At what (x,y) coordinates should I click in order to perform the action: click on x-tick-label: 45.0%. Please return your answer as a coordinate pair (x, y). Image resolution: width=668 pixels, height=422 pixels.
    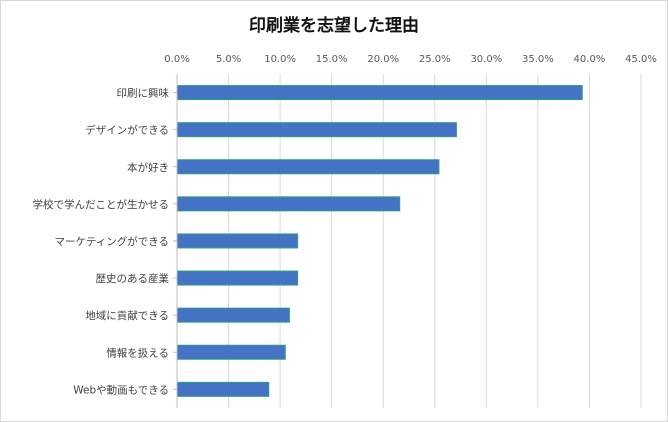
    Looking at the image, I should click on (641, 59).